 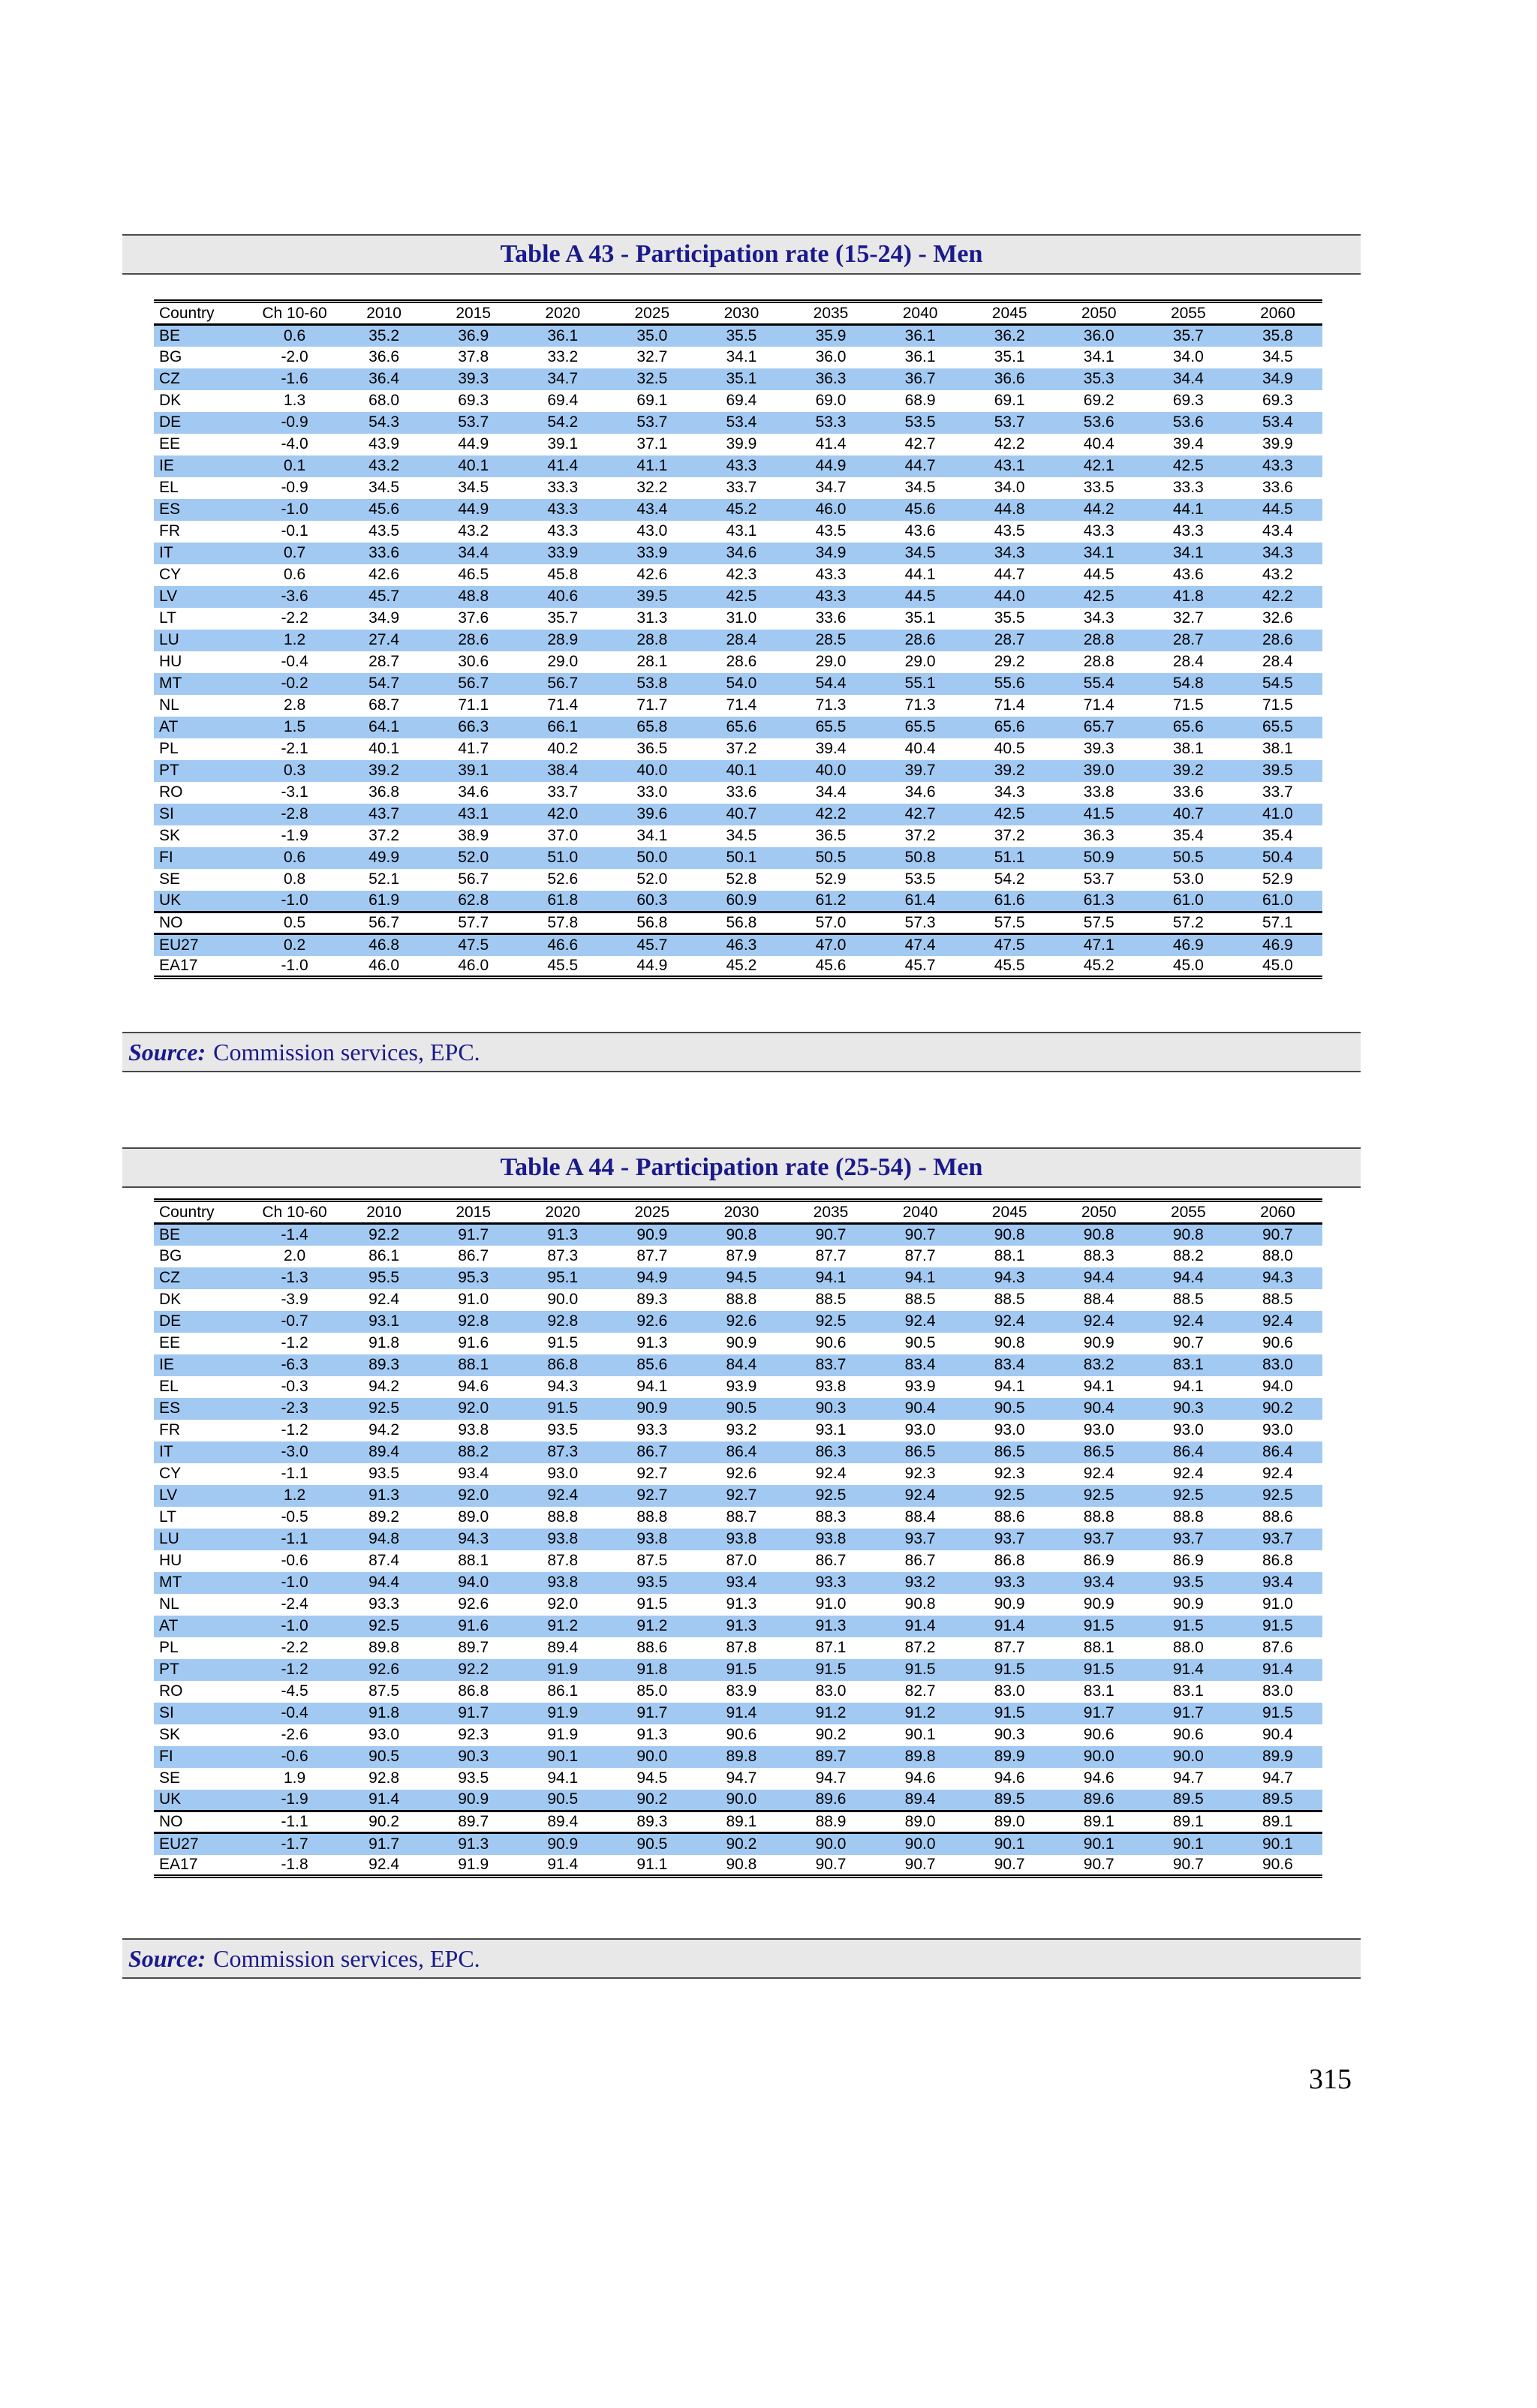 What do you see at coordinates (741, 1778) in the screenshot?
I see `value-cell: 94.7` at bounding box center [741, 1778].